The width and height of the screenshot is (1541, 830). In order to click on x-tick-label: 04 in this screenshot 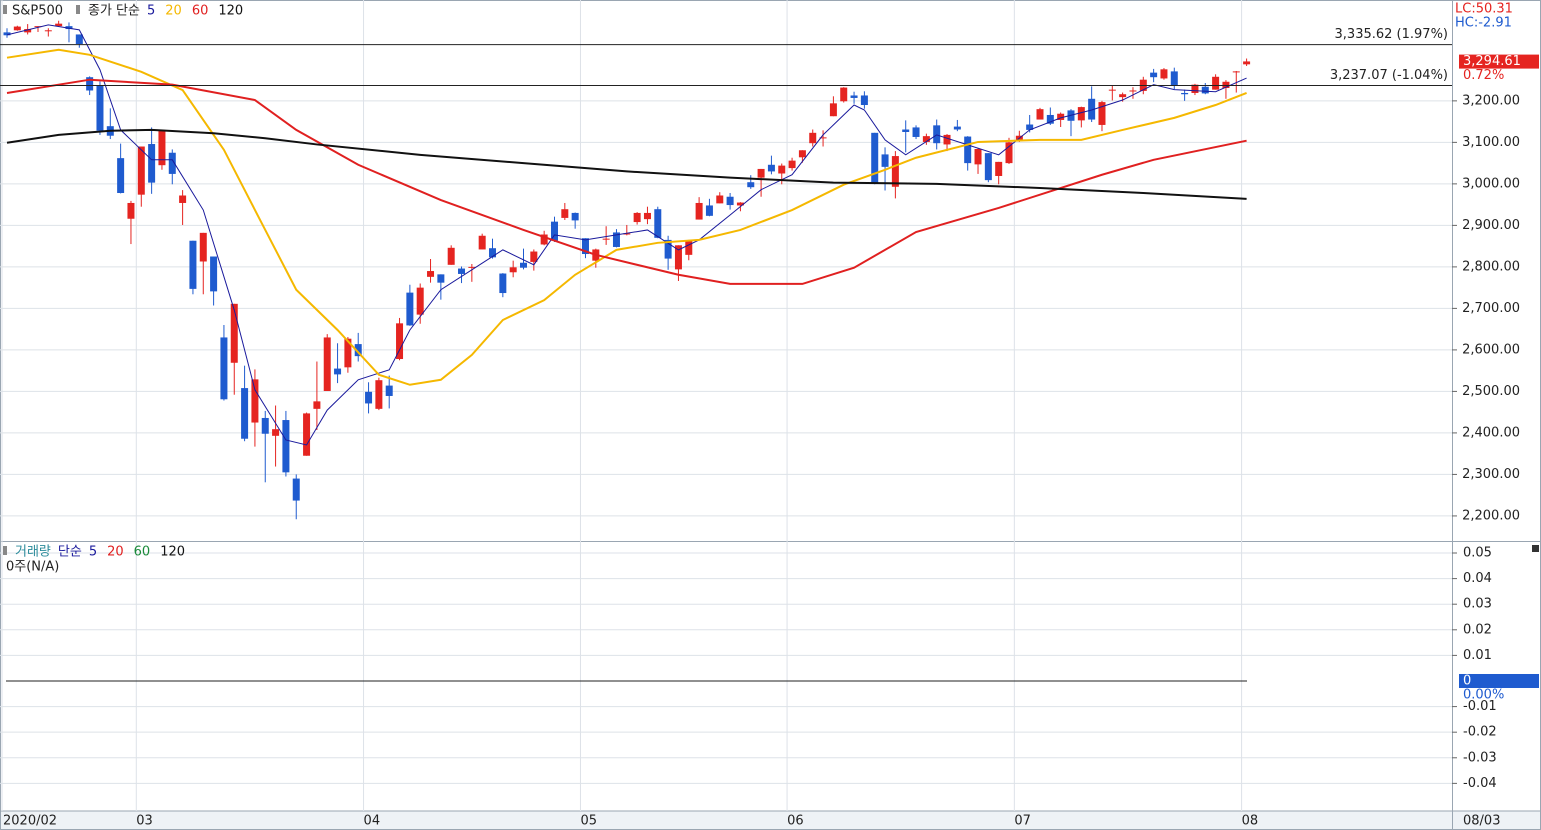, I will do `click(372, 821)`.